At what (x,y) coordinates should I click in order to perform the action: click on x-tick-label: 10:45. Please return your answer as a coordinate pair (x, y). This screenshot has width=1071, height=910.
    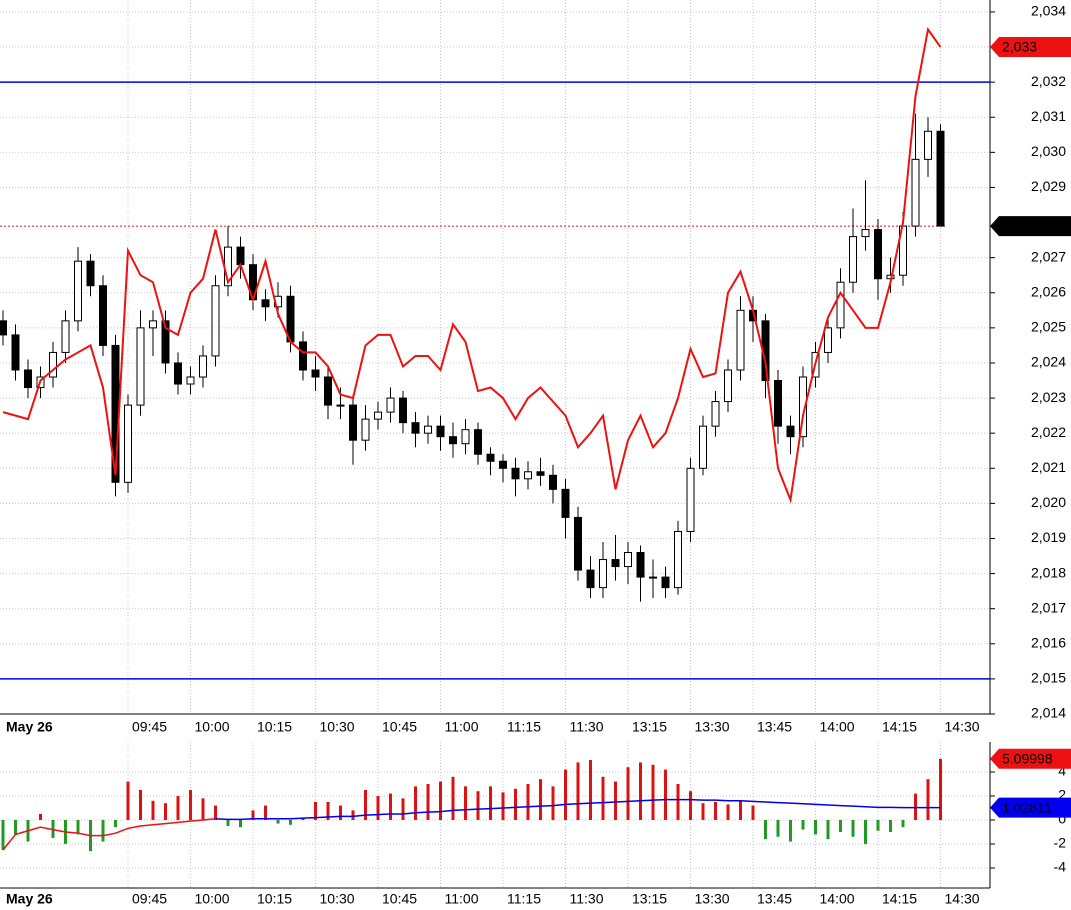
    Looking at the image, I should click on (399, 899).